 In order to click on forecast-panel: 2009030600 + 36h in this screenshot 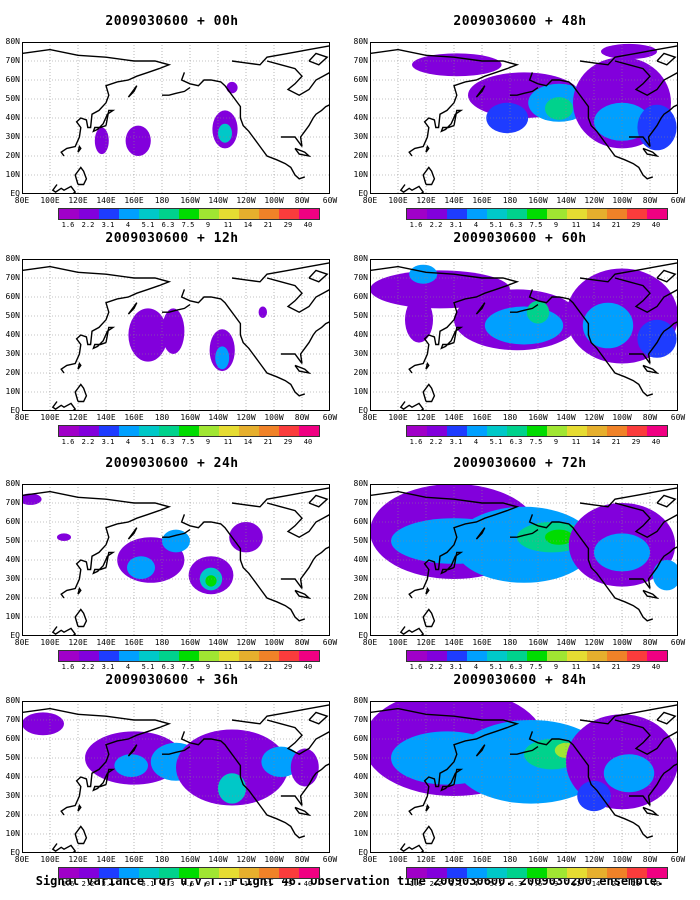, I will do `click(172, 783)`.